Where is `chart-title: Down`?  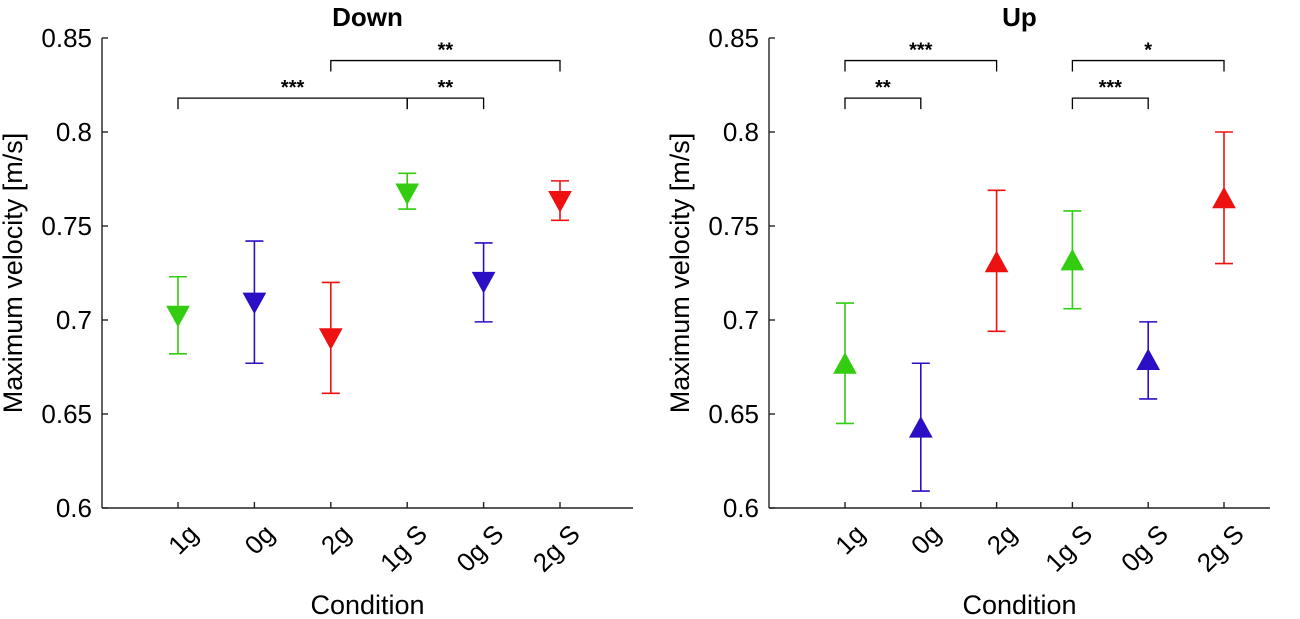 chart-title: Down is located at coordinates (367, 17).